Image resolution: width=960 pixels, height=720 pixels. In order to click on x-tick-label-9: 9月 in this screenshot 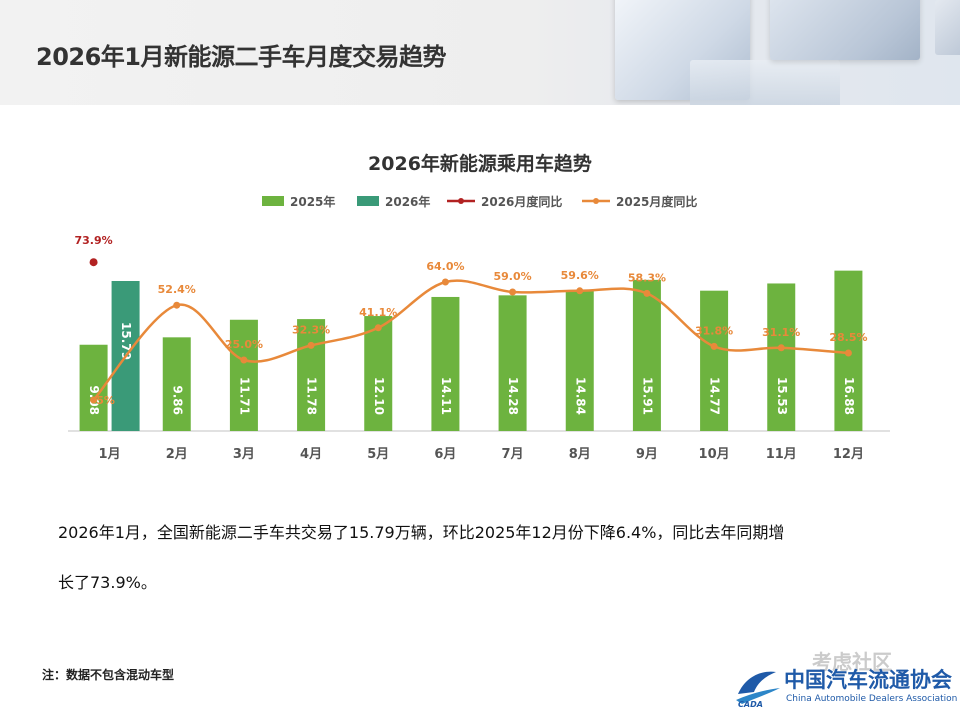, I will do `click(647, 454)`.